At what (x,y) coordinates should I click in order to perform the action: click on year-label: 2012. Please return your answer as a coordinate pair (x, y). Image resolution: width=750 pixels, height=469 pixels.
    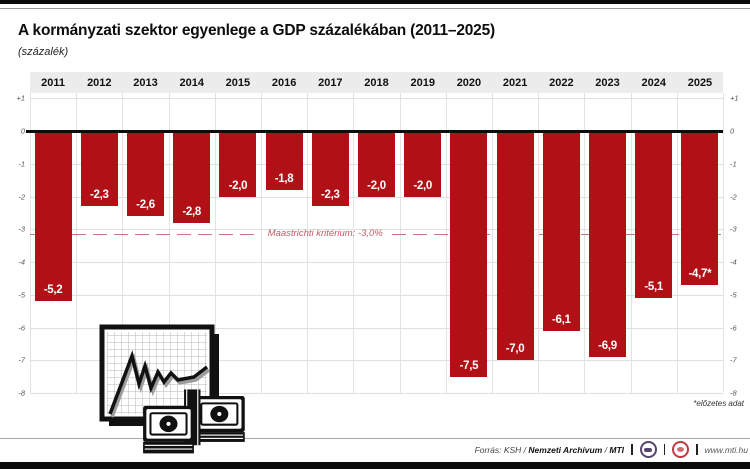
    Looking at the image, I should click on (99, 83).